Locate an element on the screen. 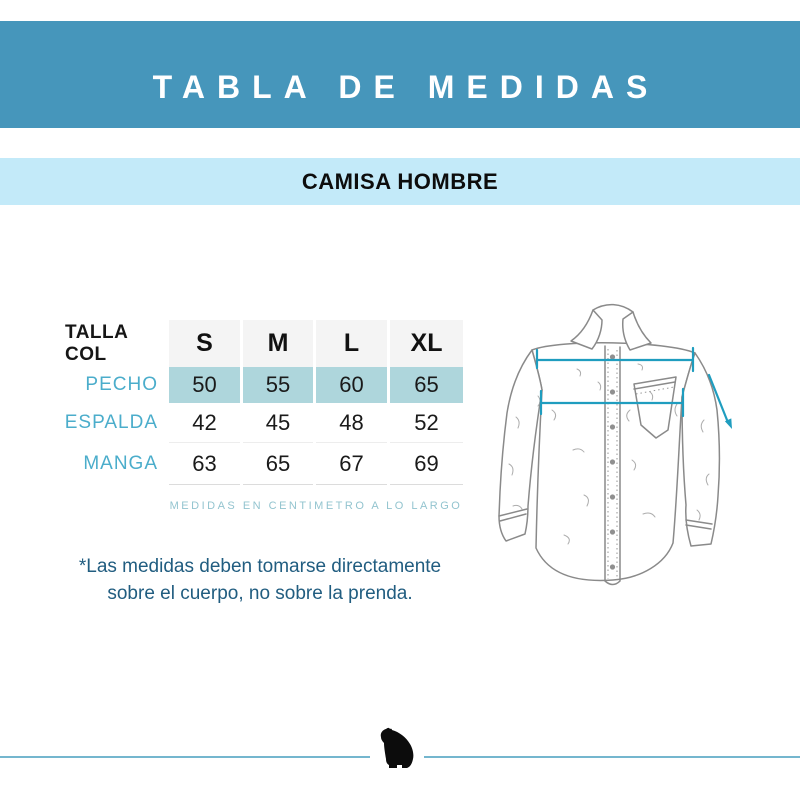 The width and height of the screenshot is (800, 800). subtitle-band: CAMISA HOMBRE is located at coordinates (400, 181).